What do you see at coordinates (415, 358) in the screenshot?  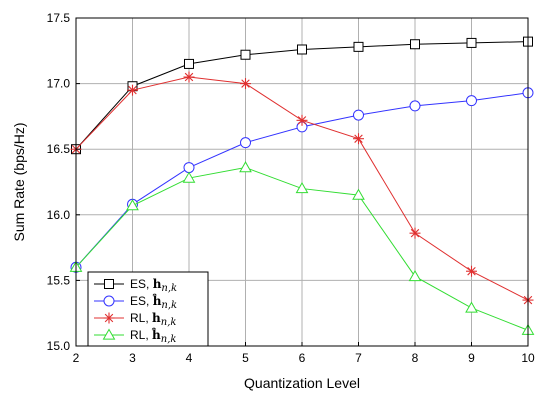 I see `x-tick-label: 8` at bounding box center [415, 358].